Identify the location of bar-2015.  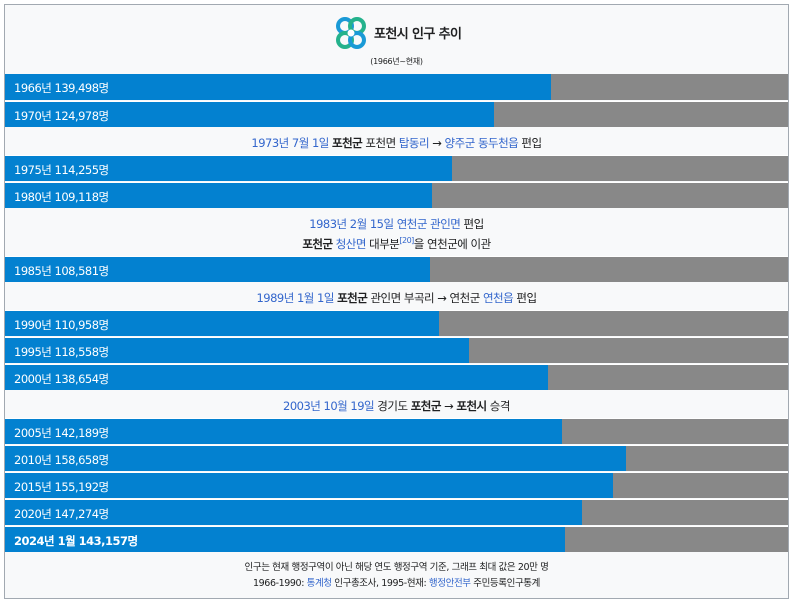
(309, 485).